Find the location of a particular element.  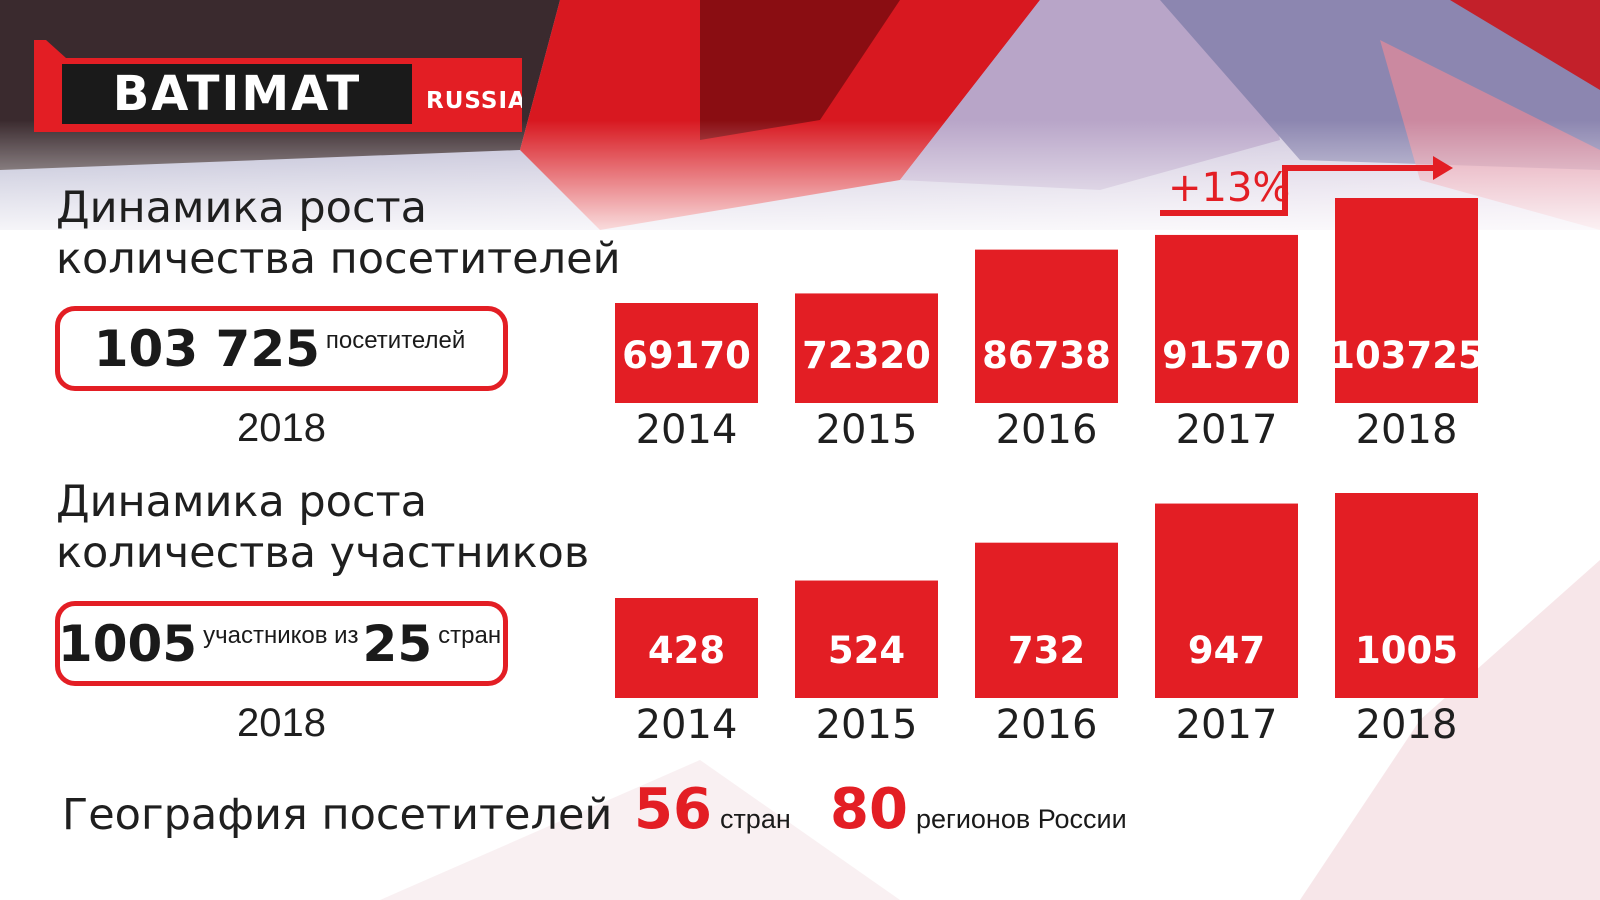

participants-countries-number: 25 is located at coordinates (397, 643).